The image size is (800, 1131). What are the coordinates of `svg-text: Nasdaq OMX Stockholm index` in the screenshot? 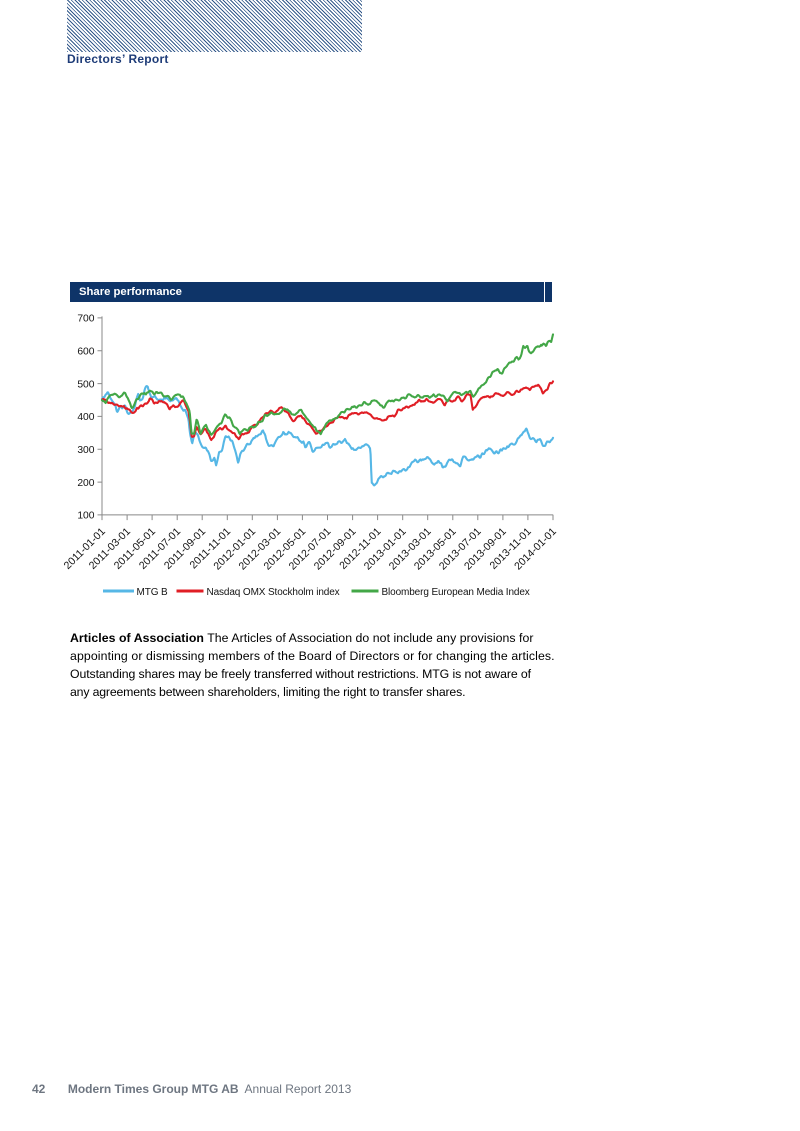 It's located at (273, 592).